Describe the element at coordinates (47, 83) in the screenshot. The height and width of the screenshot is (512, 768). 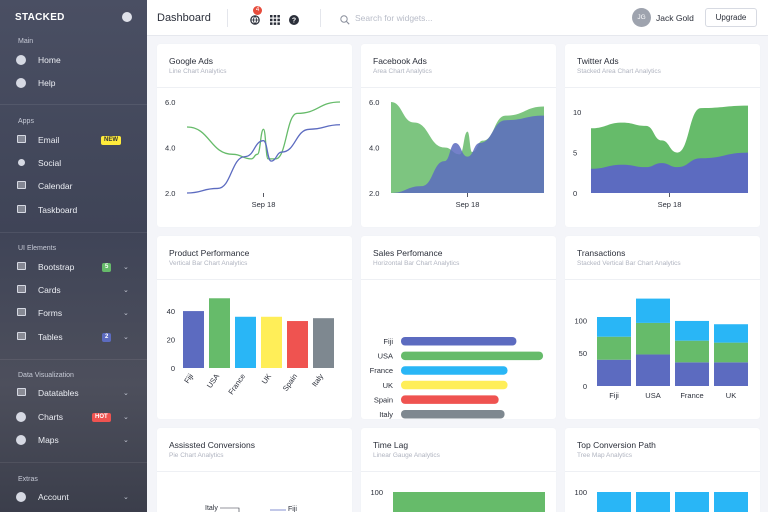
I see `sidebar-item-label: Help` at that location.